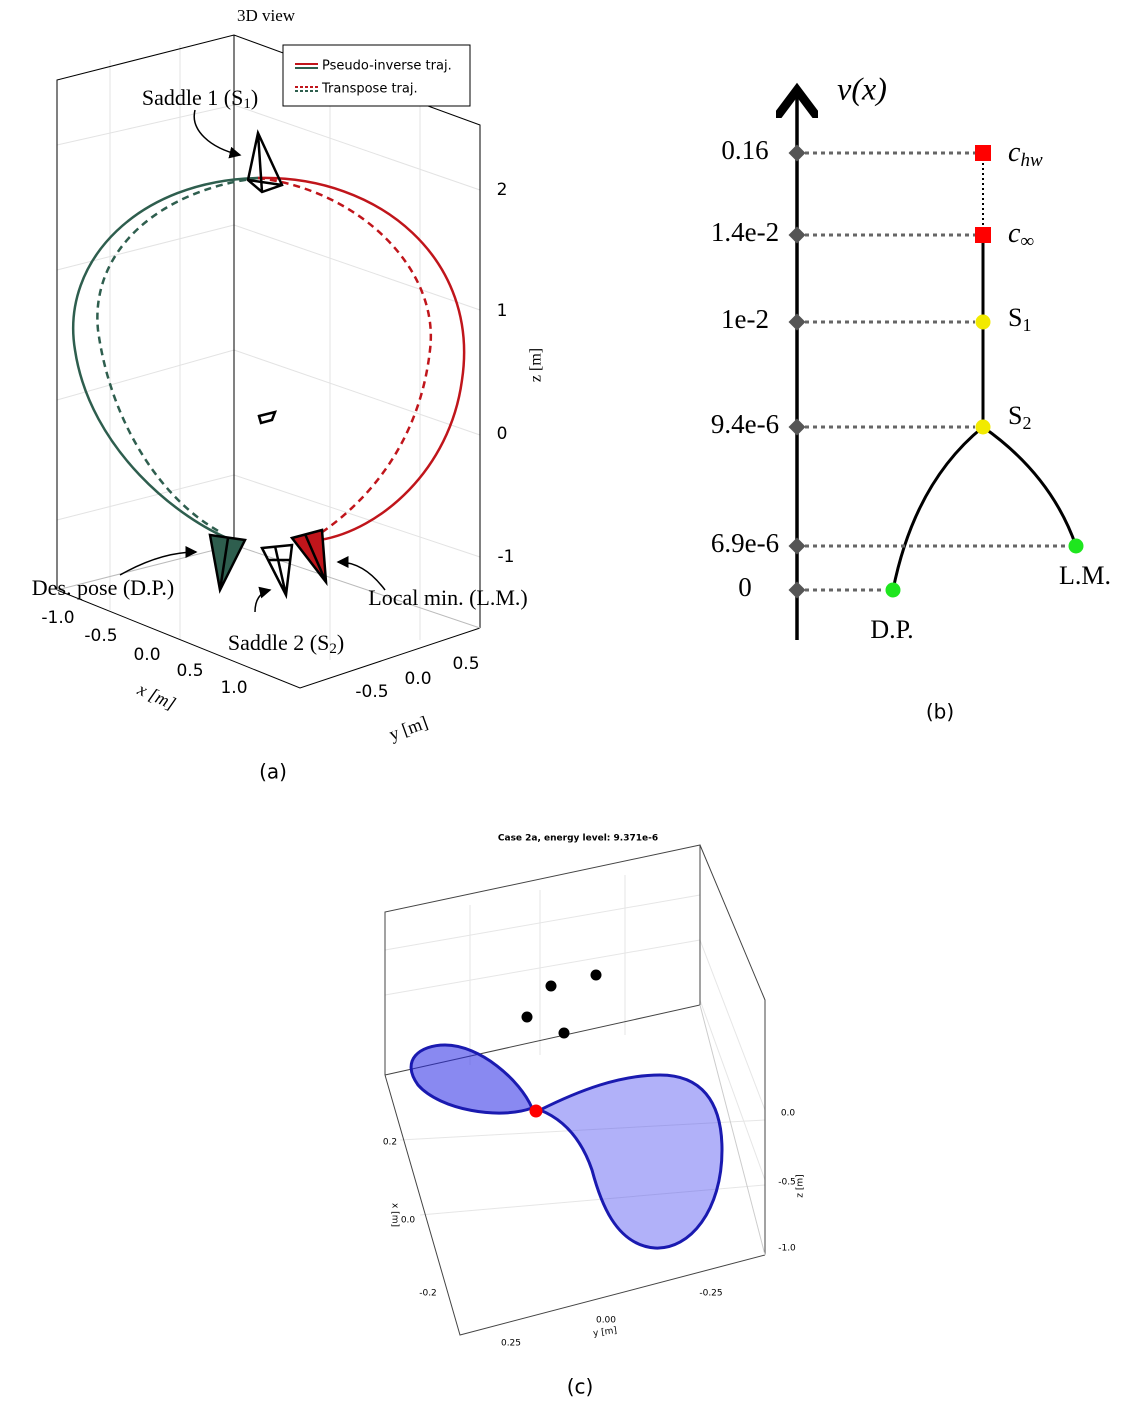  What do you see at coordinates (103, 587) in the screenshot?
I see `annotation: Des. pose (D.P.)` at bounding box center [103, 587].